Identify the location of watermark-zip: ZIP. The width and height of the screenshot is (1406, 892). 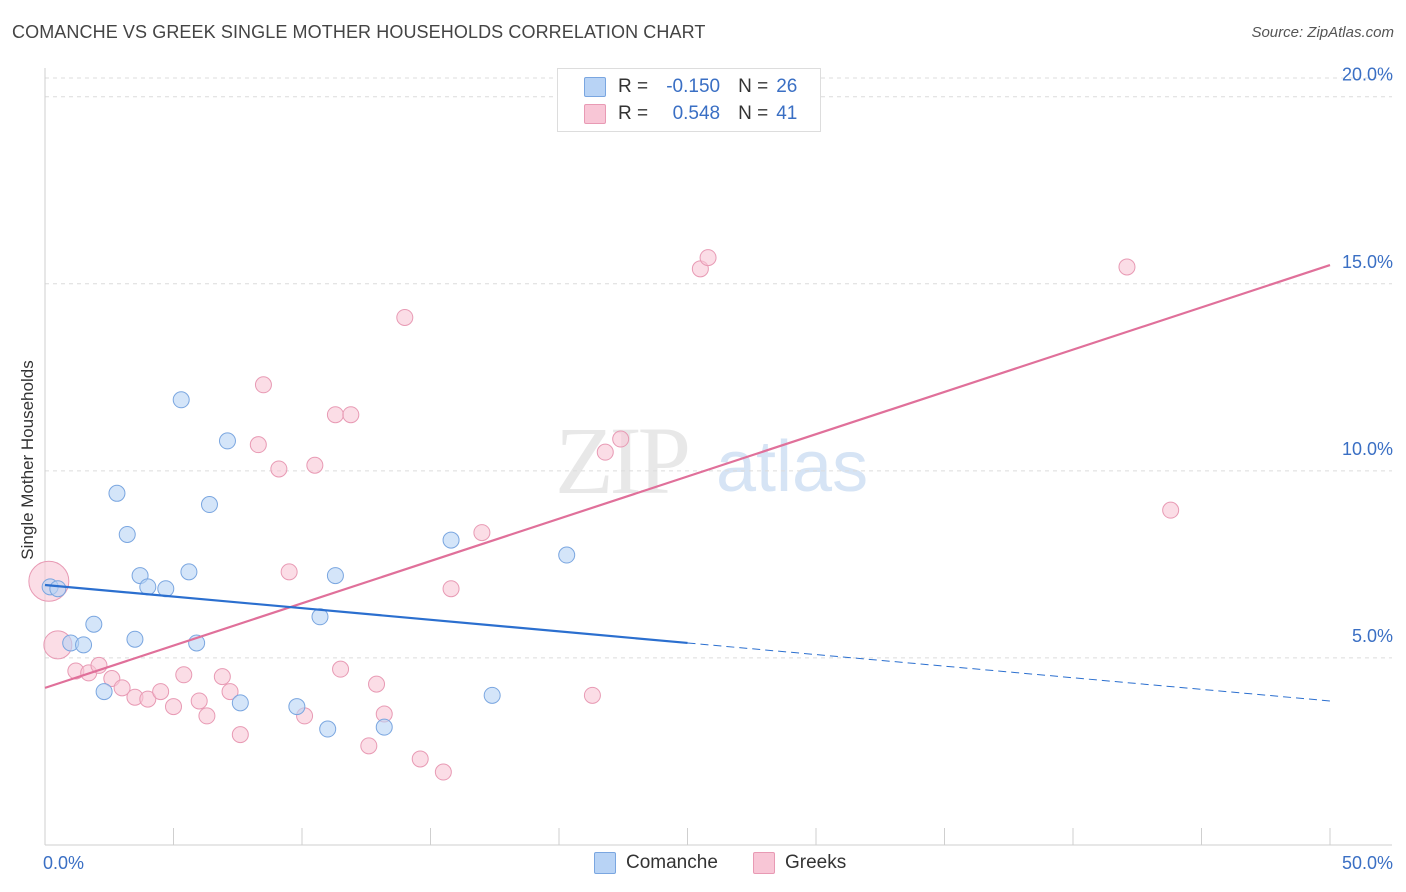
(623, 460).